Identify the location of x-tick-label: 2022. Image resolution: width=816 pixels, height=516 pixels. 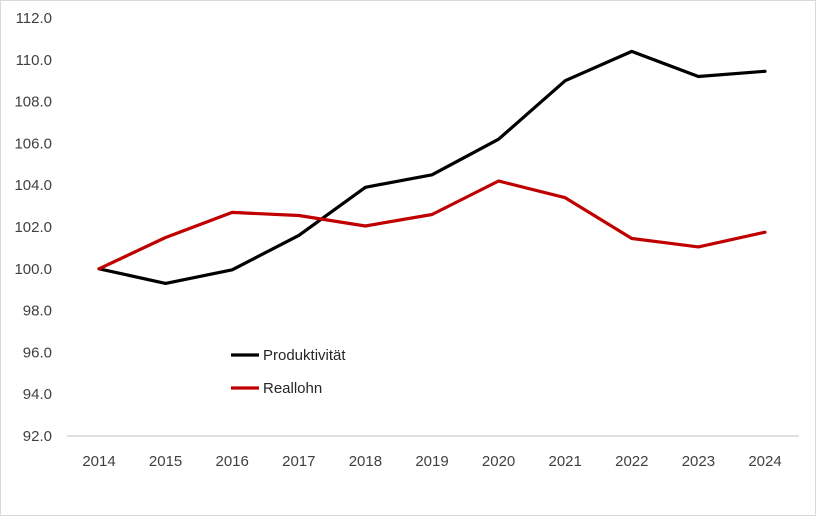
(631, 461).